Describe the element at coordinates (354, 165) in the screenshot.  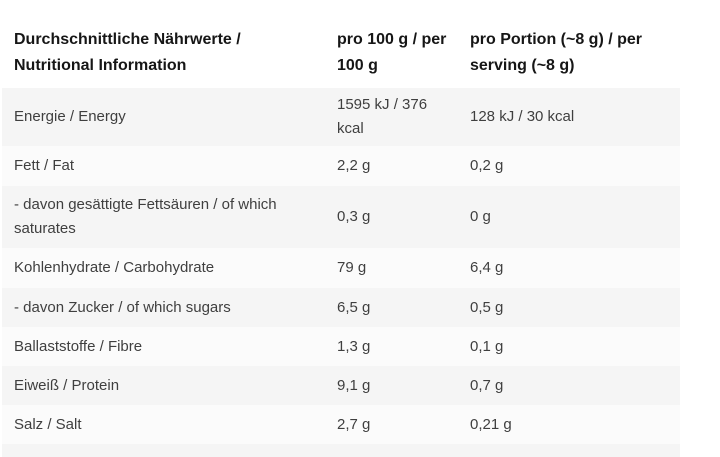
I see `row-value-per-100g: 2,2 g` at that location.